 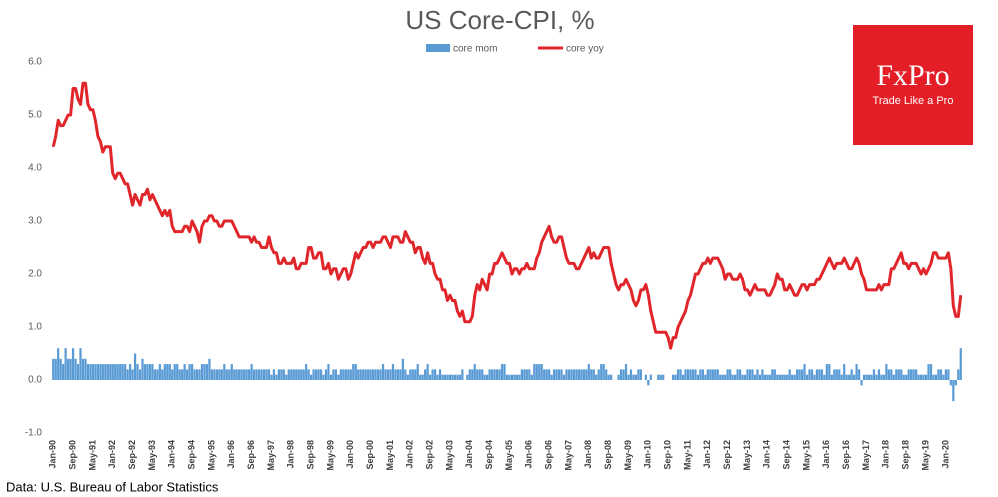 What do you see at coordinates (92, 455) in the screenshot?
I see `x-tick-label: May-91` at bounding box center [92, 455].